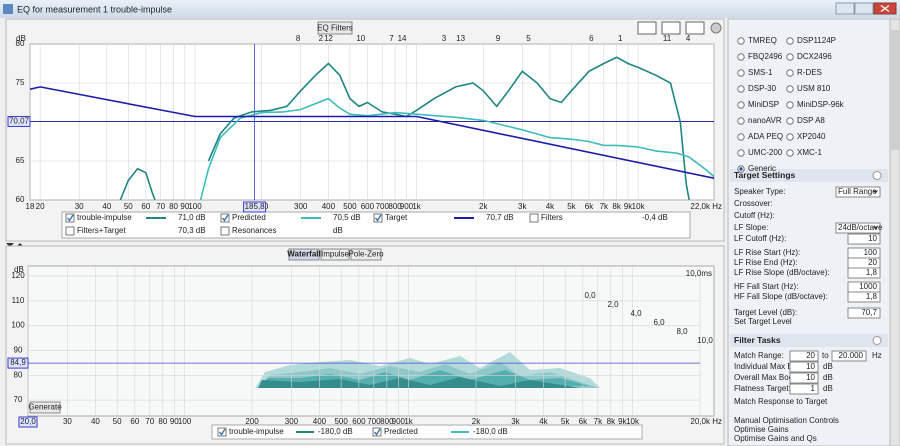  I want to click on device-name: R-DES, so click(809, 72).